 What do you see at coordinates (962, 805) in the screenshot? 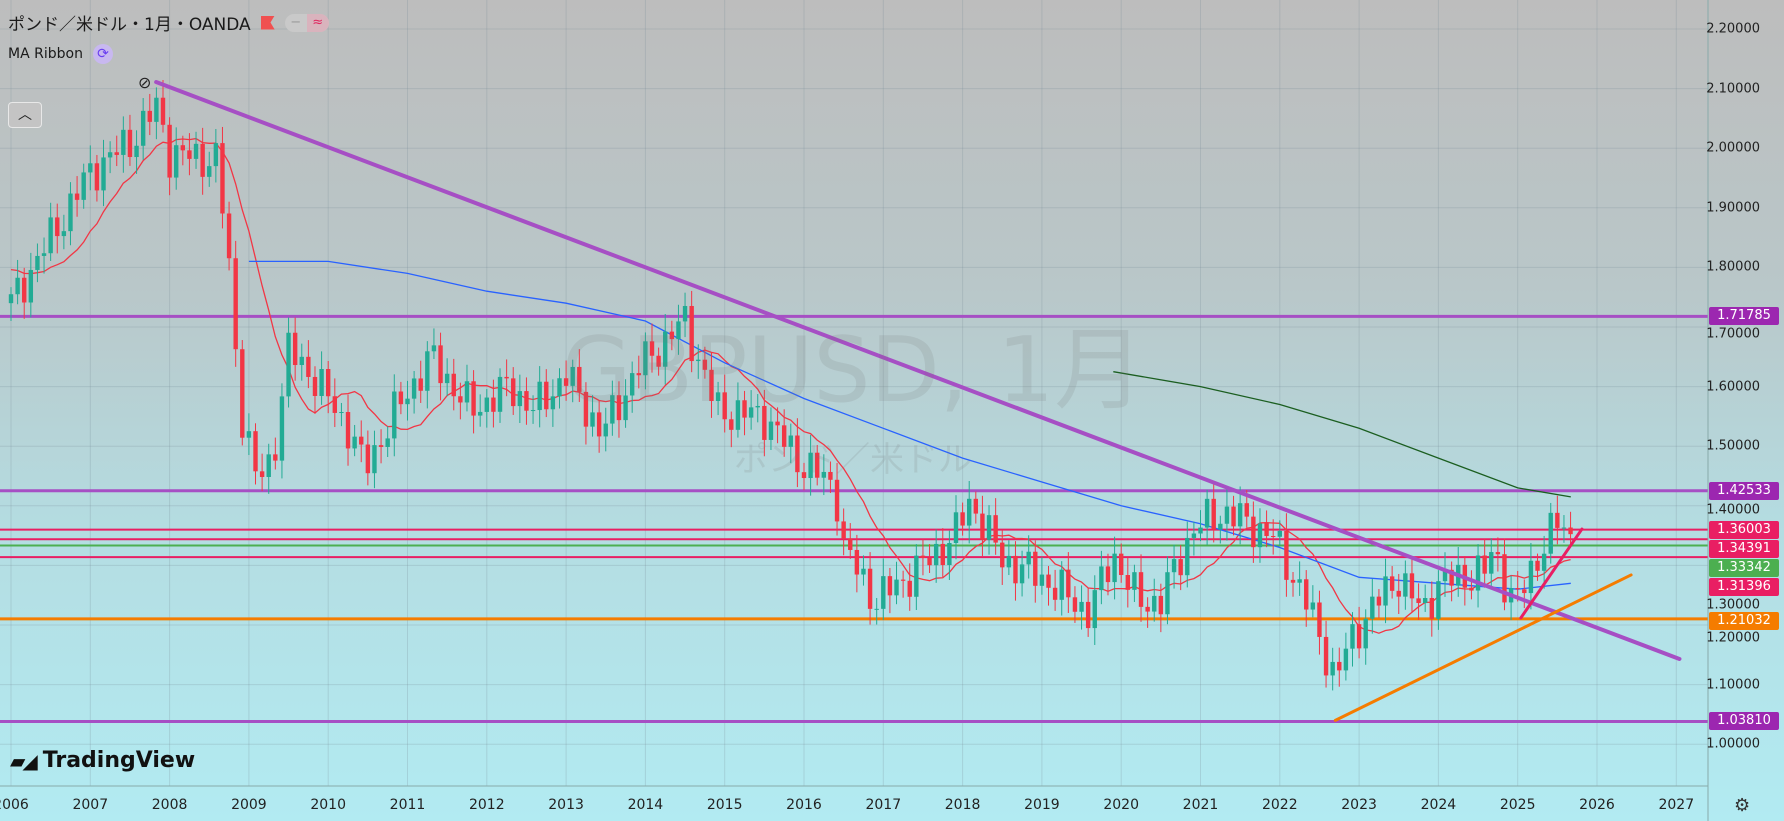
I see `time-tick-label: 2018` at bounding box center [962, 805].